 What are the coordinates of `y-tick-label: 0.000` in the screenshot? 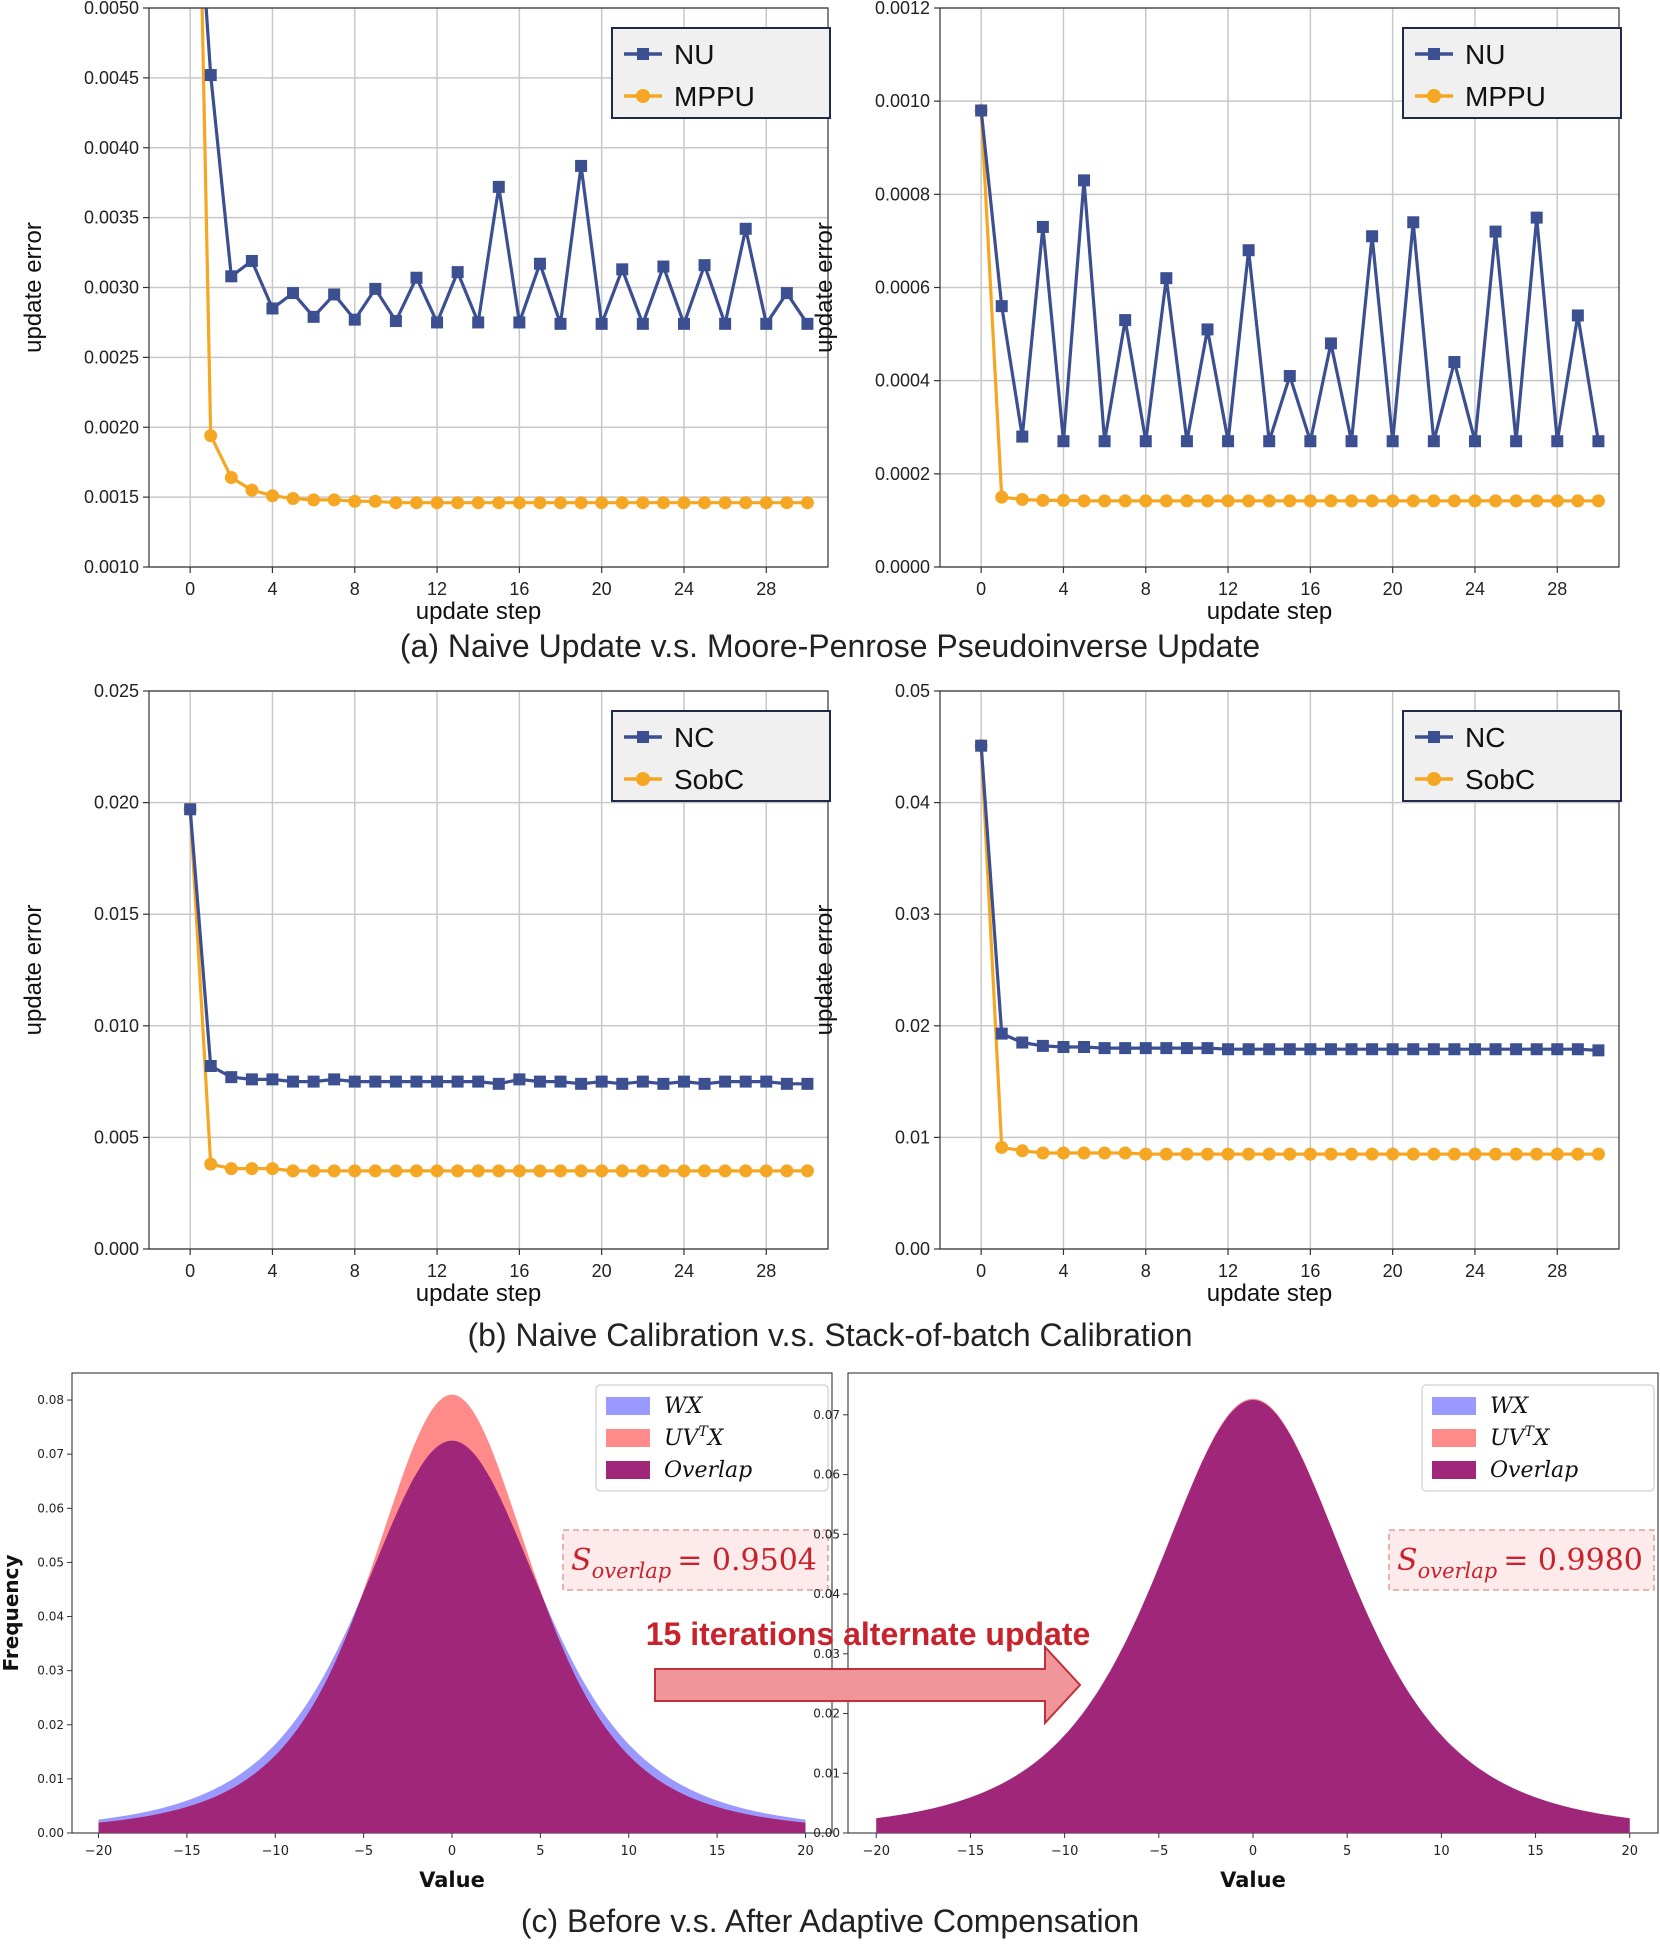 It's located at (116, 1249).